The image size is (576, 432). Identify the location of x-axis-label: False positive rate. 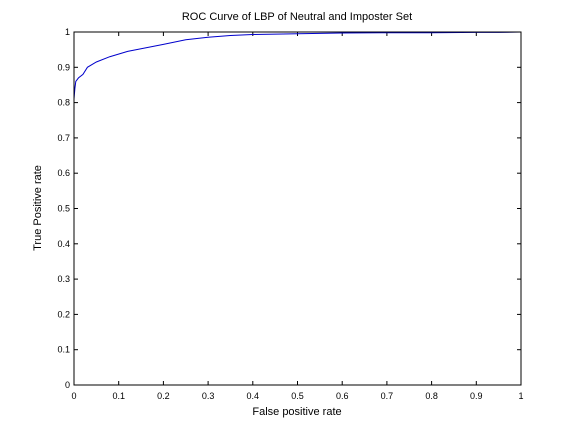
(296, 412).